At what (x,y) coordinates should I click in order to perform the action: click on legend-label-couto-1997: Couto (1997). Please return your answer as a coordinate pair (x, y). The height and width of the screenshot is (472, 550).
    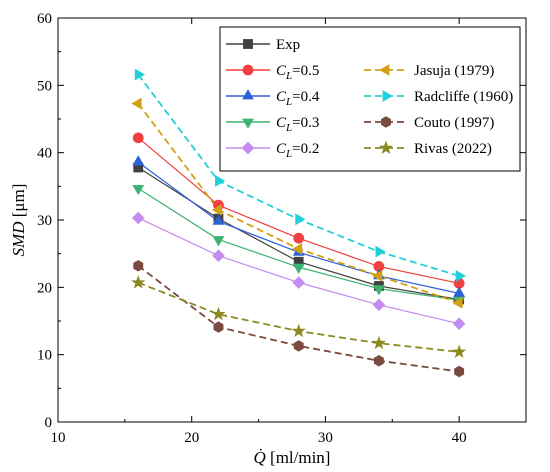
    Looking at the image, I should click on (454, 123).